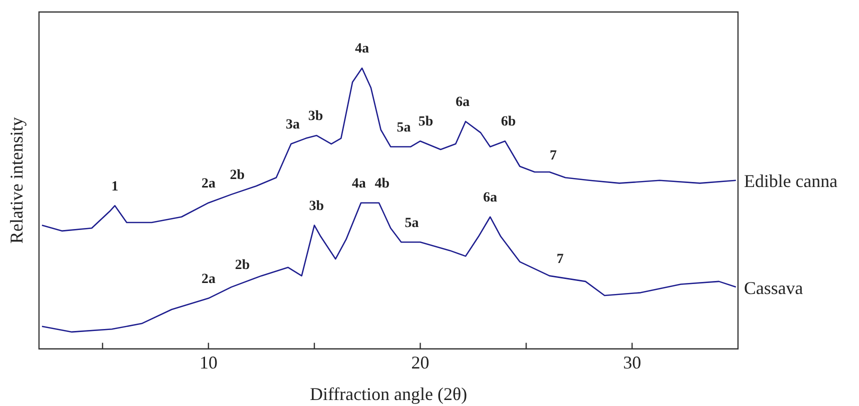 This screenshot has height=406, width=859. Describe the element at coordinates (420, 362) in the screenshot. I see `x-tick-label: 20` at that location.